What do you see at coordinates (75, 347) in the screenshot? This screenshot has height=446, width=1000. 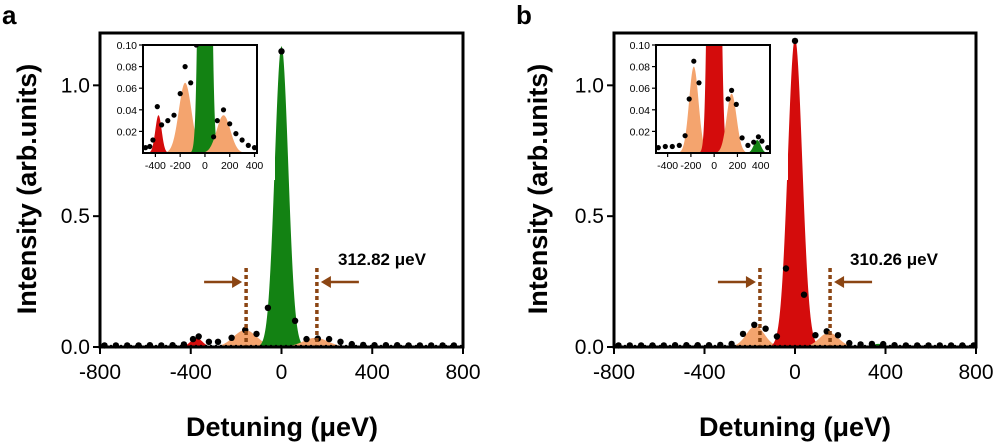 I see `y-tick-label: 0.0` at bounding box center [75, 347].